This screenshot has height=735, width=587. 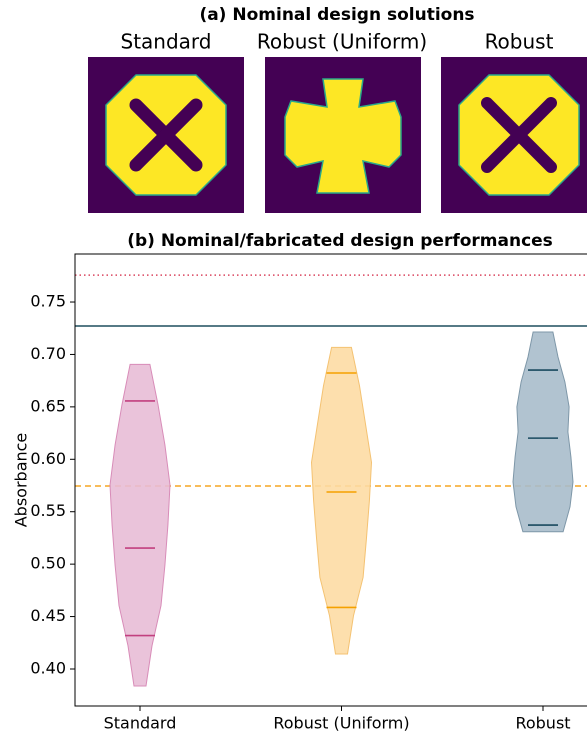 I want to click on x-tick-label: Robust (Uniform), so click(x=341, y=723).